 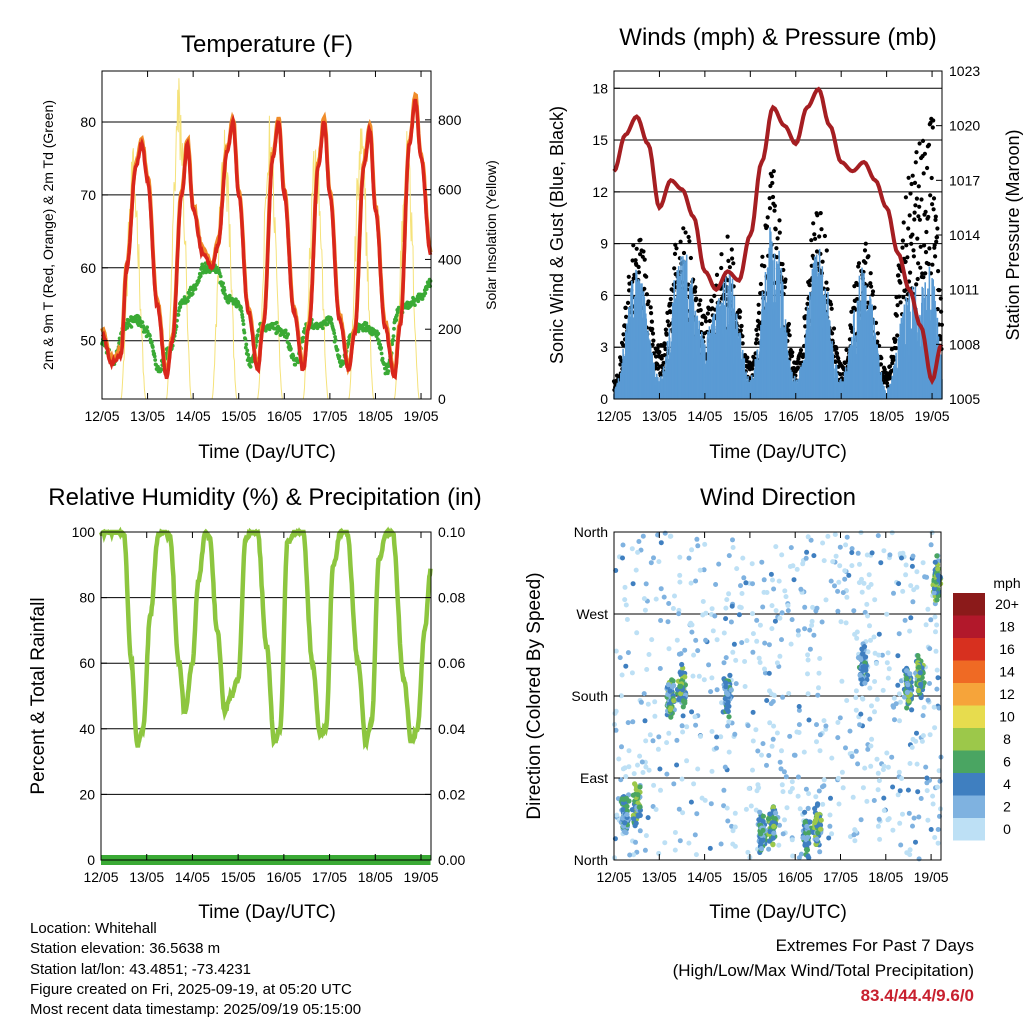 What do you see at coordinates (932, 416) in the screenshot?
I see `winds-xtick-label: 19/05` at bounding box center [932, 416].